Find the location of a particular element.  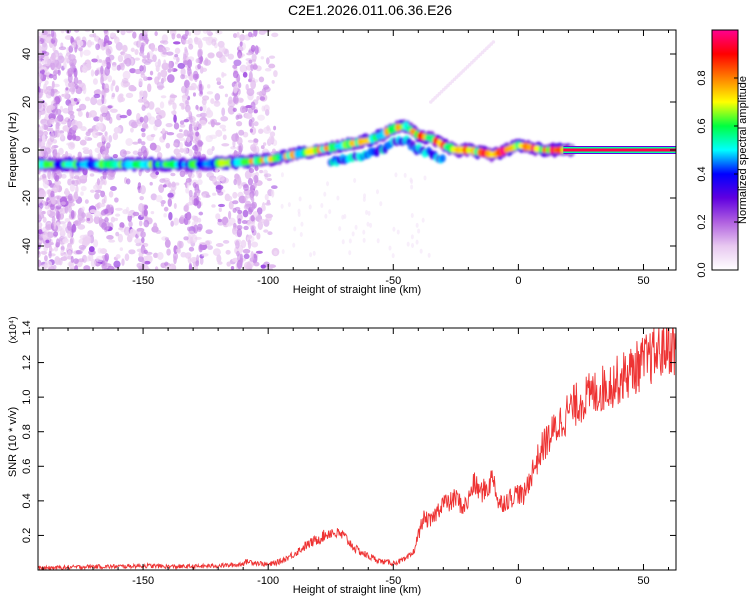

ridge-core is located at coordinates (282, 156).